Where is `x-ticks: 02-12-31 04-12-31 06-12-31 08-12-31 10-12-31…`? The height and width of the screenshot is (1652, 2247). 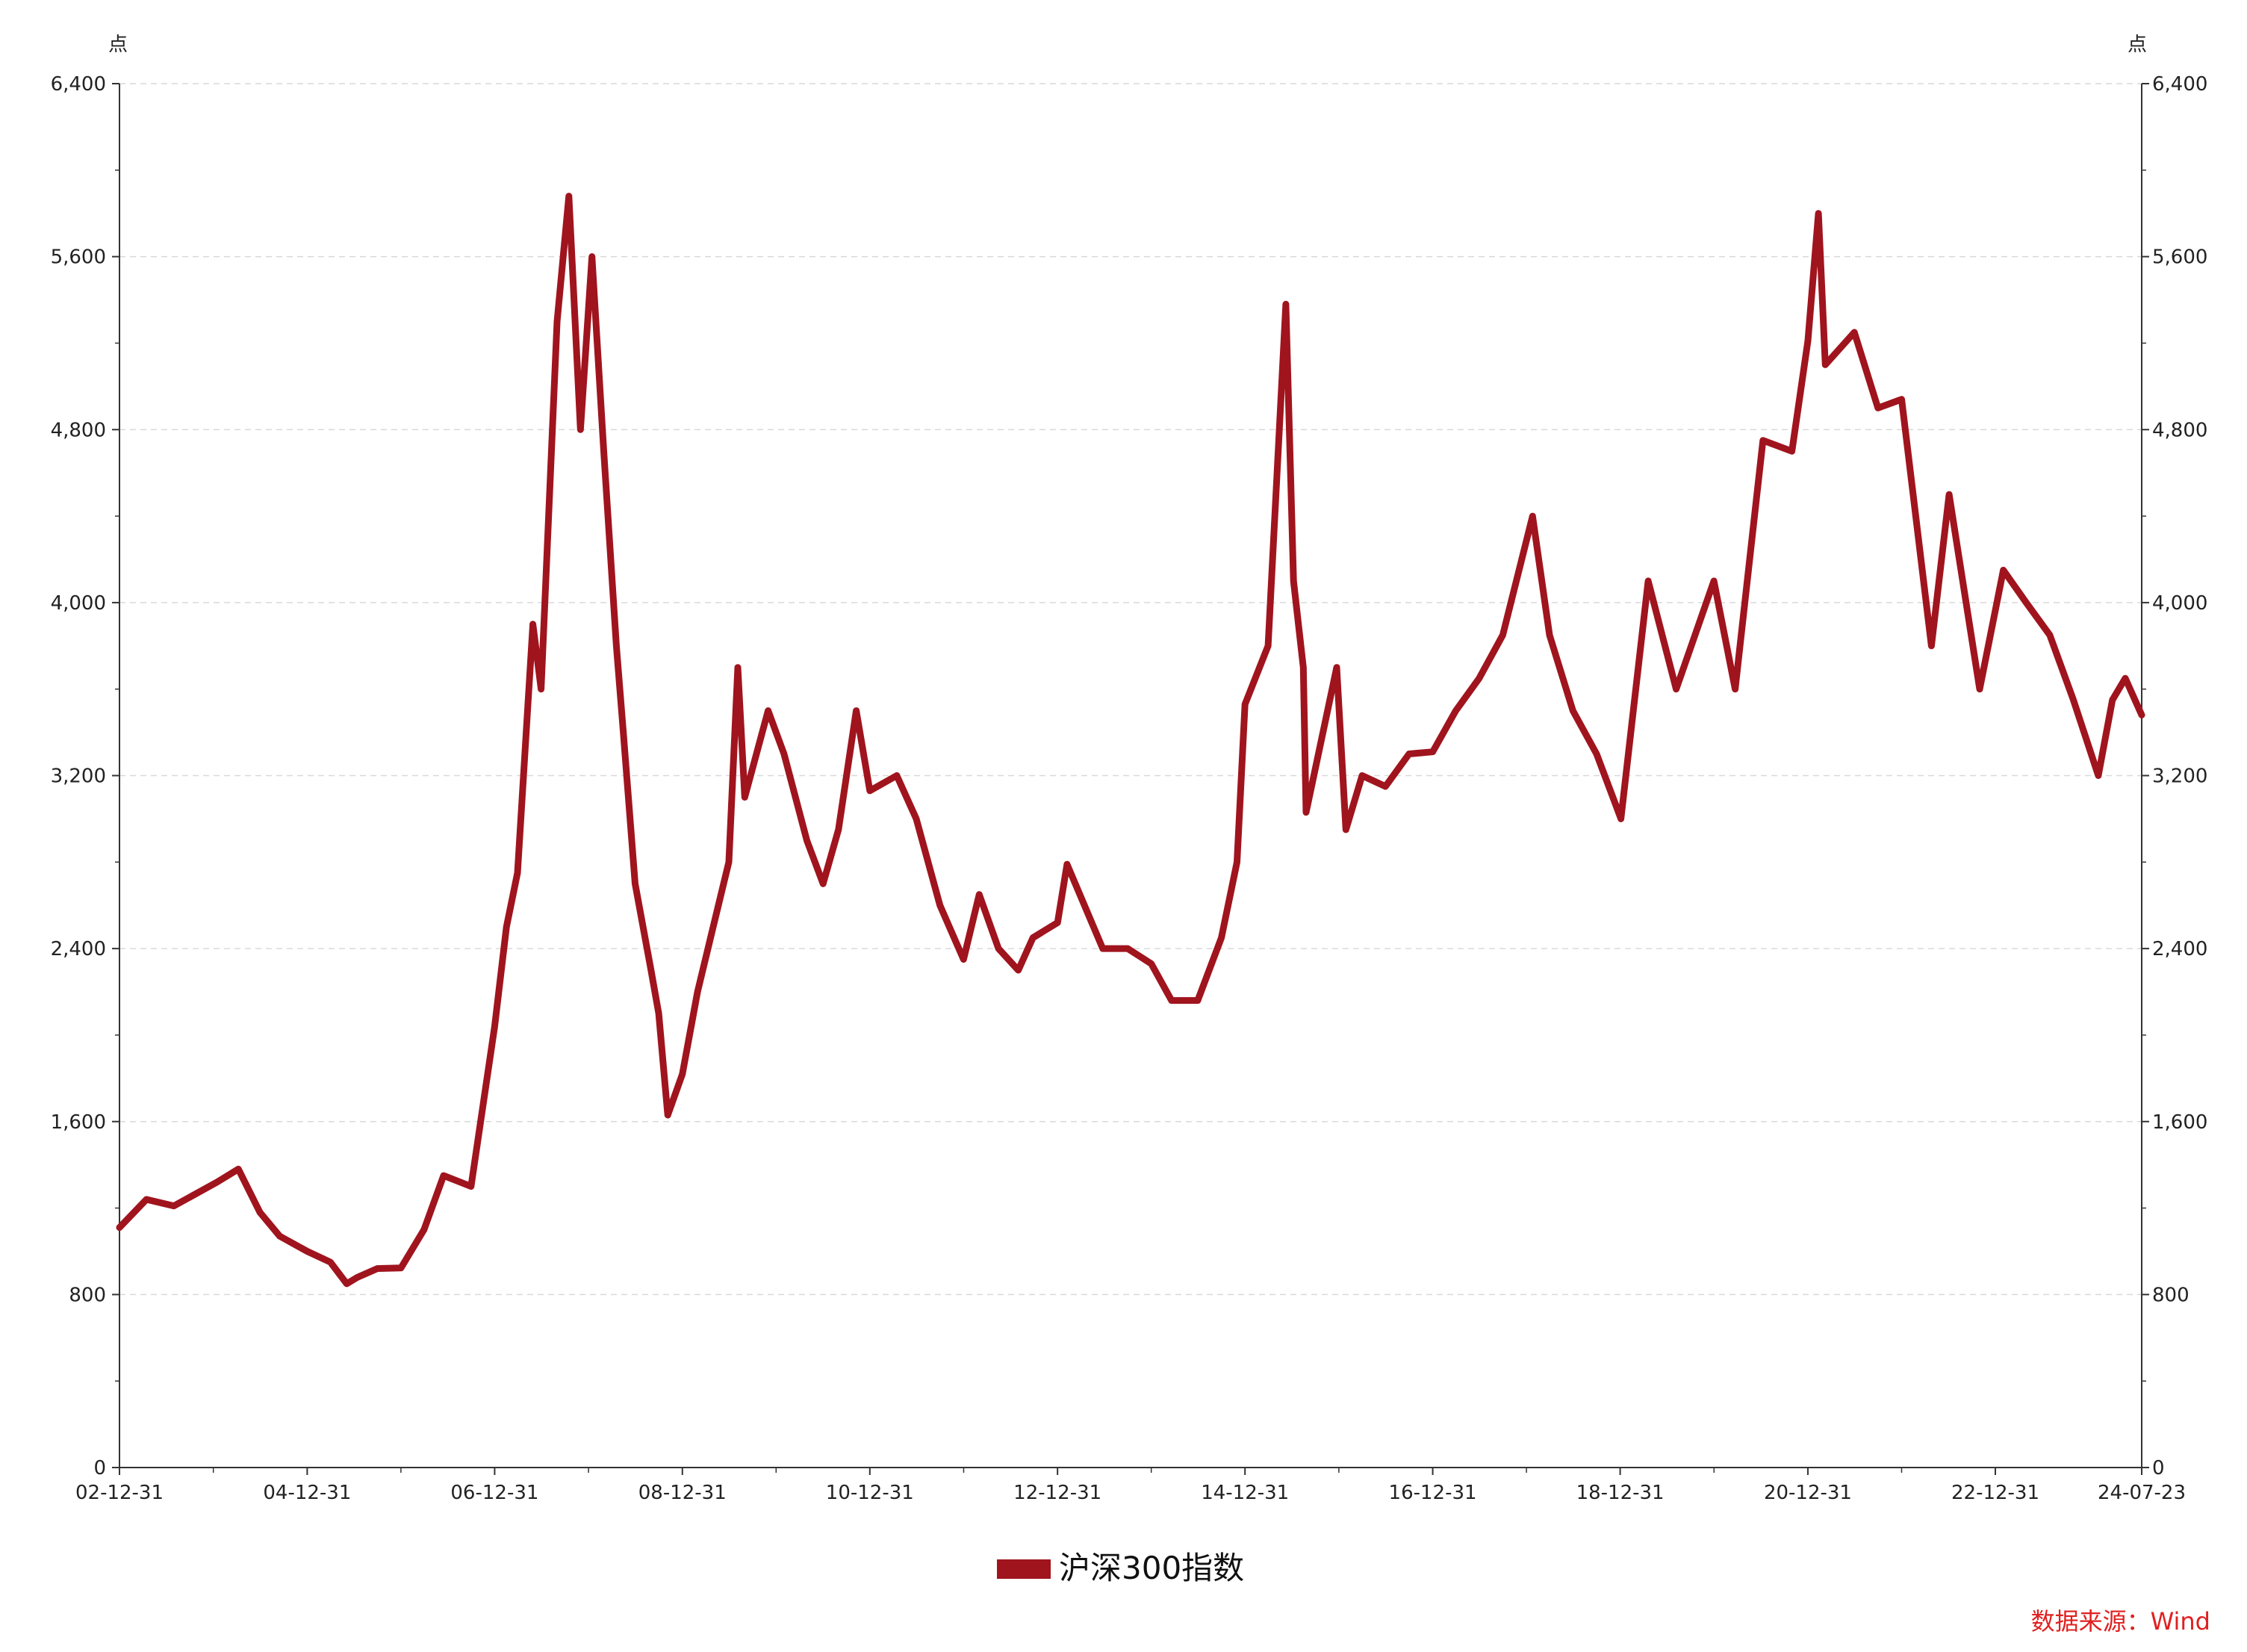 x-ticks: 02-12-31 04-12-31 06-12-31 08-12-31 10-12-31… is located at coordinates (1131, 1486).